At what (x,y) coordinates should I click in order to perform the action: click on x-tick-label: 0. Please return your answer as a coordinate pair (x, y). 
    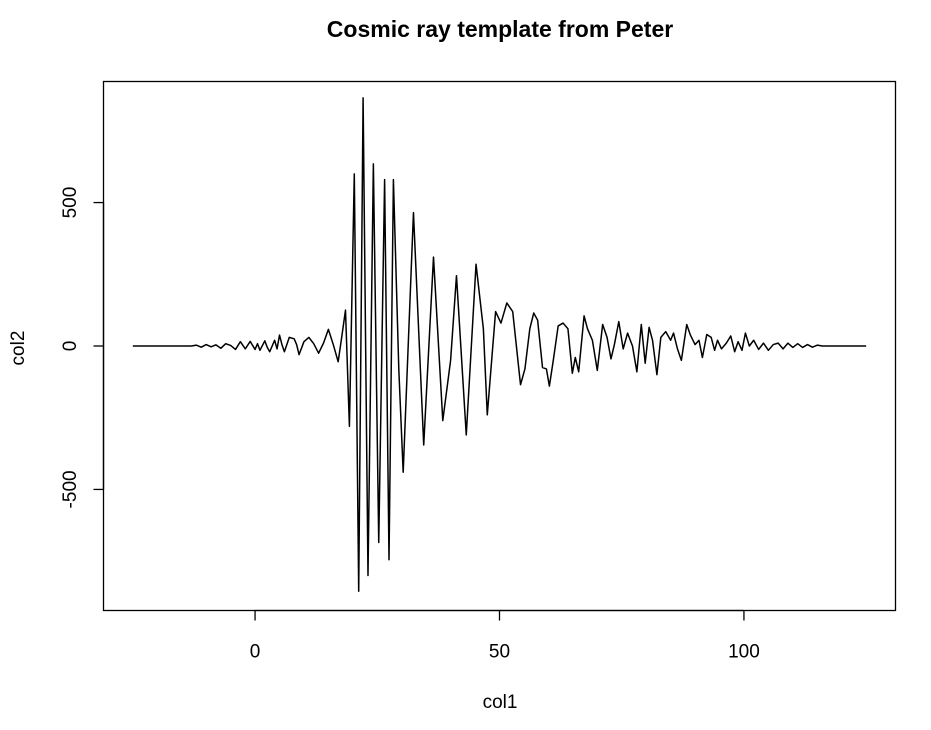
    Looking at the image, I should click on (255, 652).